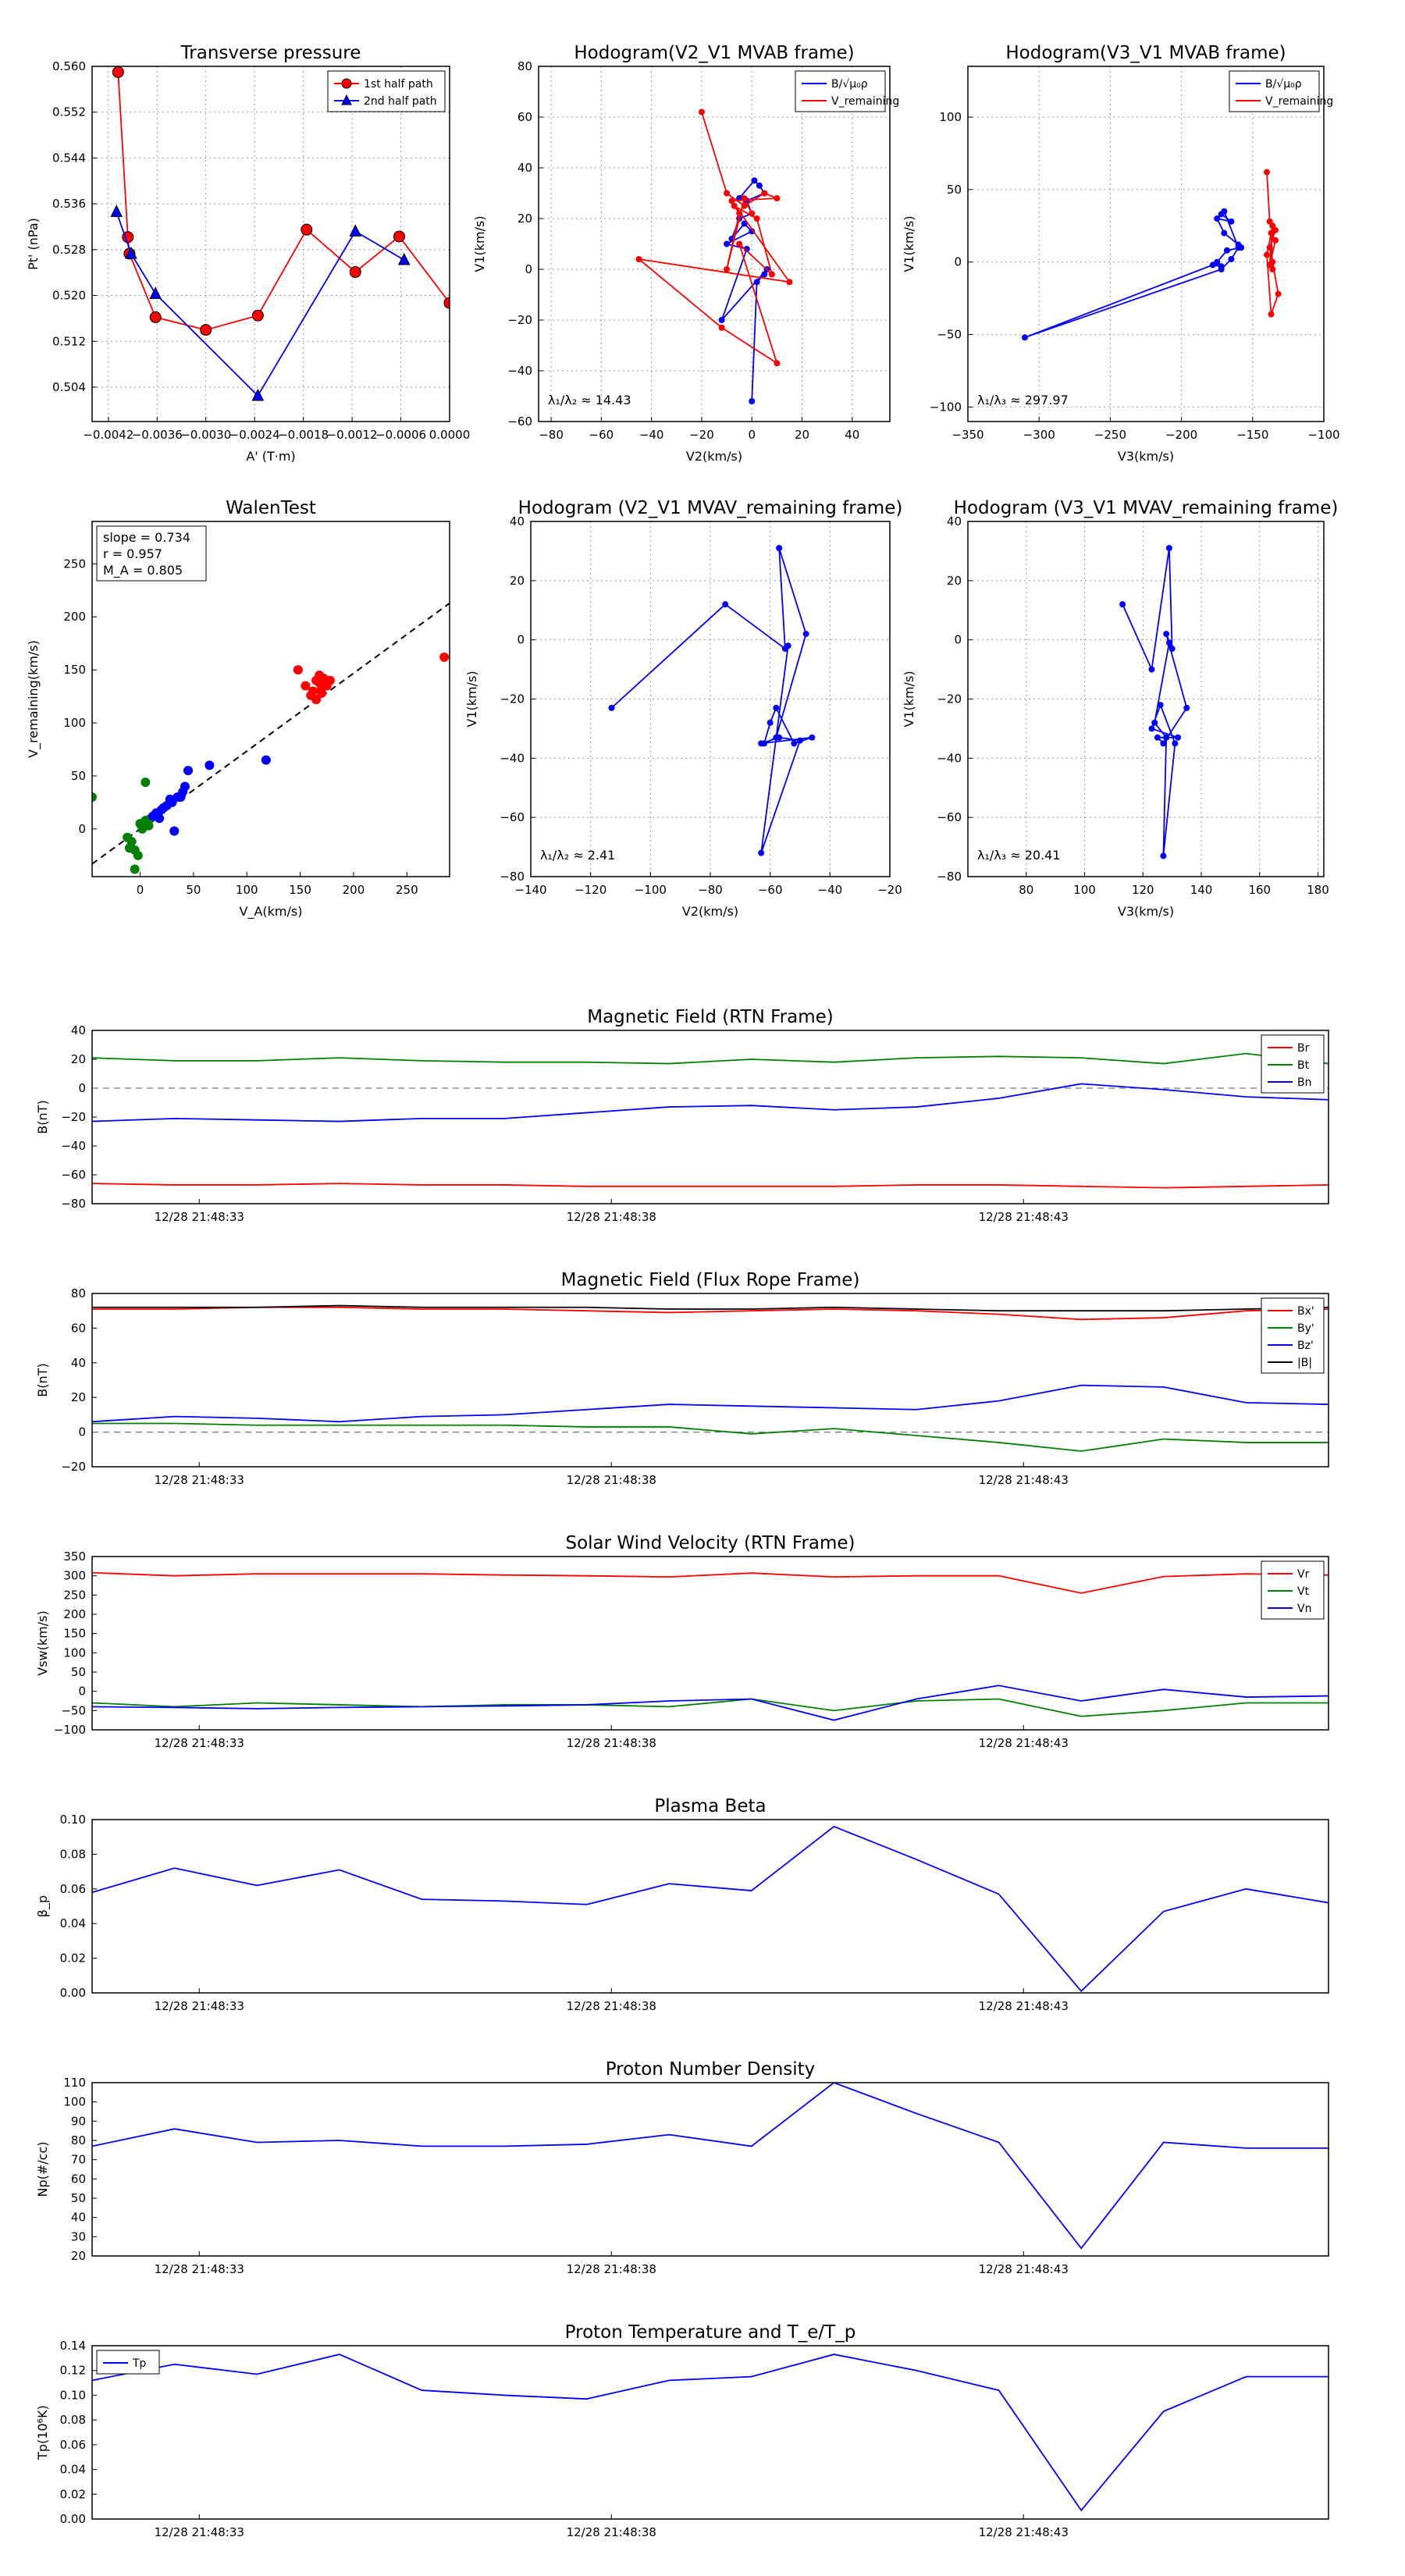 This screenshot has width=1405, height=2576. What do you see at coordinates (711, 1403) in the screenshot?
I see `series-line-Bz'` at bounding box center [711, 1403].